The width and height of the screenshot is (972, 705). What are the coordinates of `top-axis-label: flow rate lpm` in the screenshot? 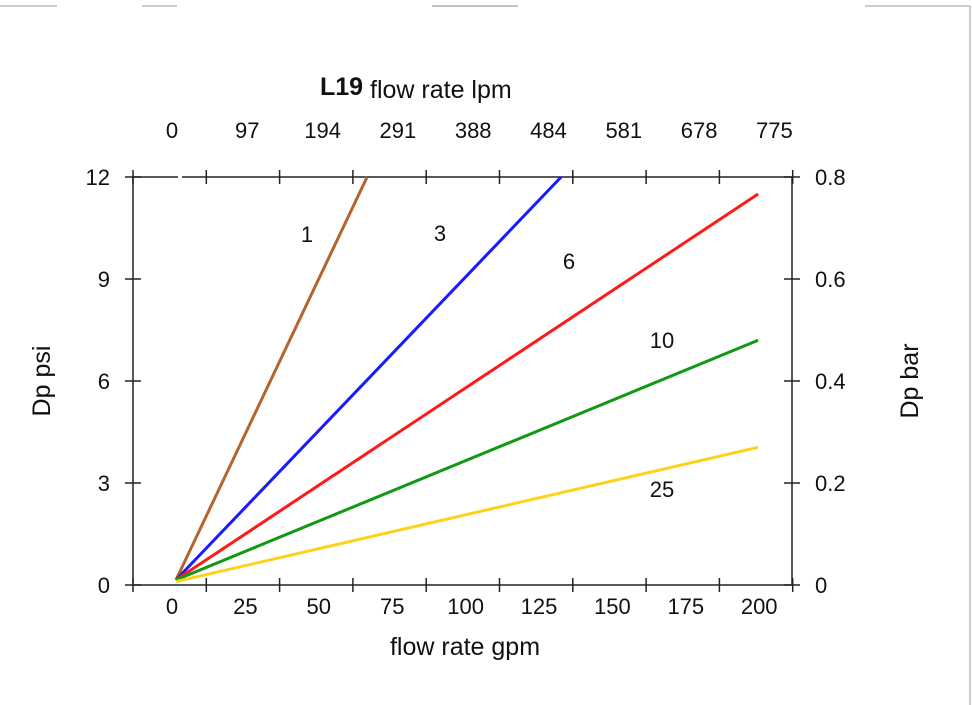 It's located at (441, 90).